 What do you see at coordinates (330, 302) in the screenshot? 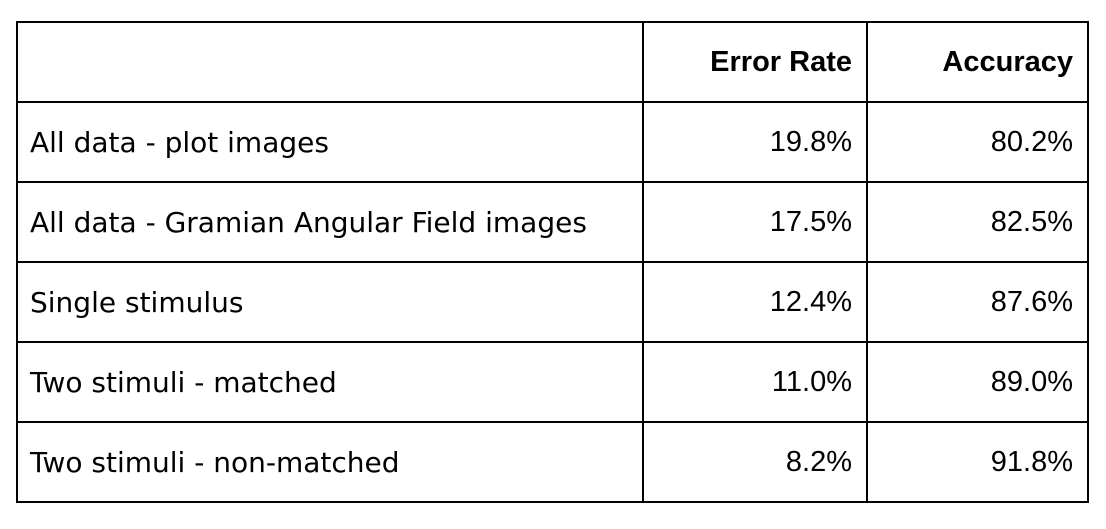
I see `row-label: Single stimulus` at bounding box center [330, 302].